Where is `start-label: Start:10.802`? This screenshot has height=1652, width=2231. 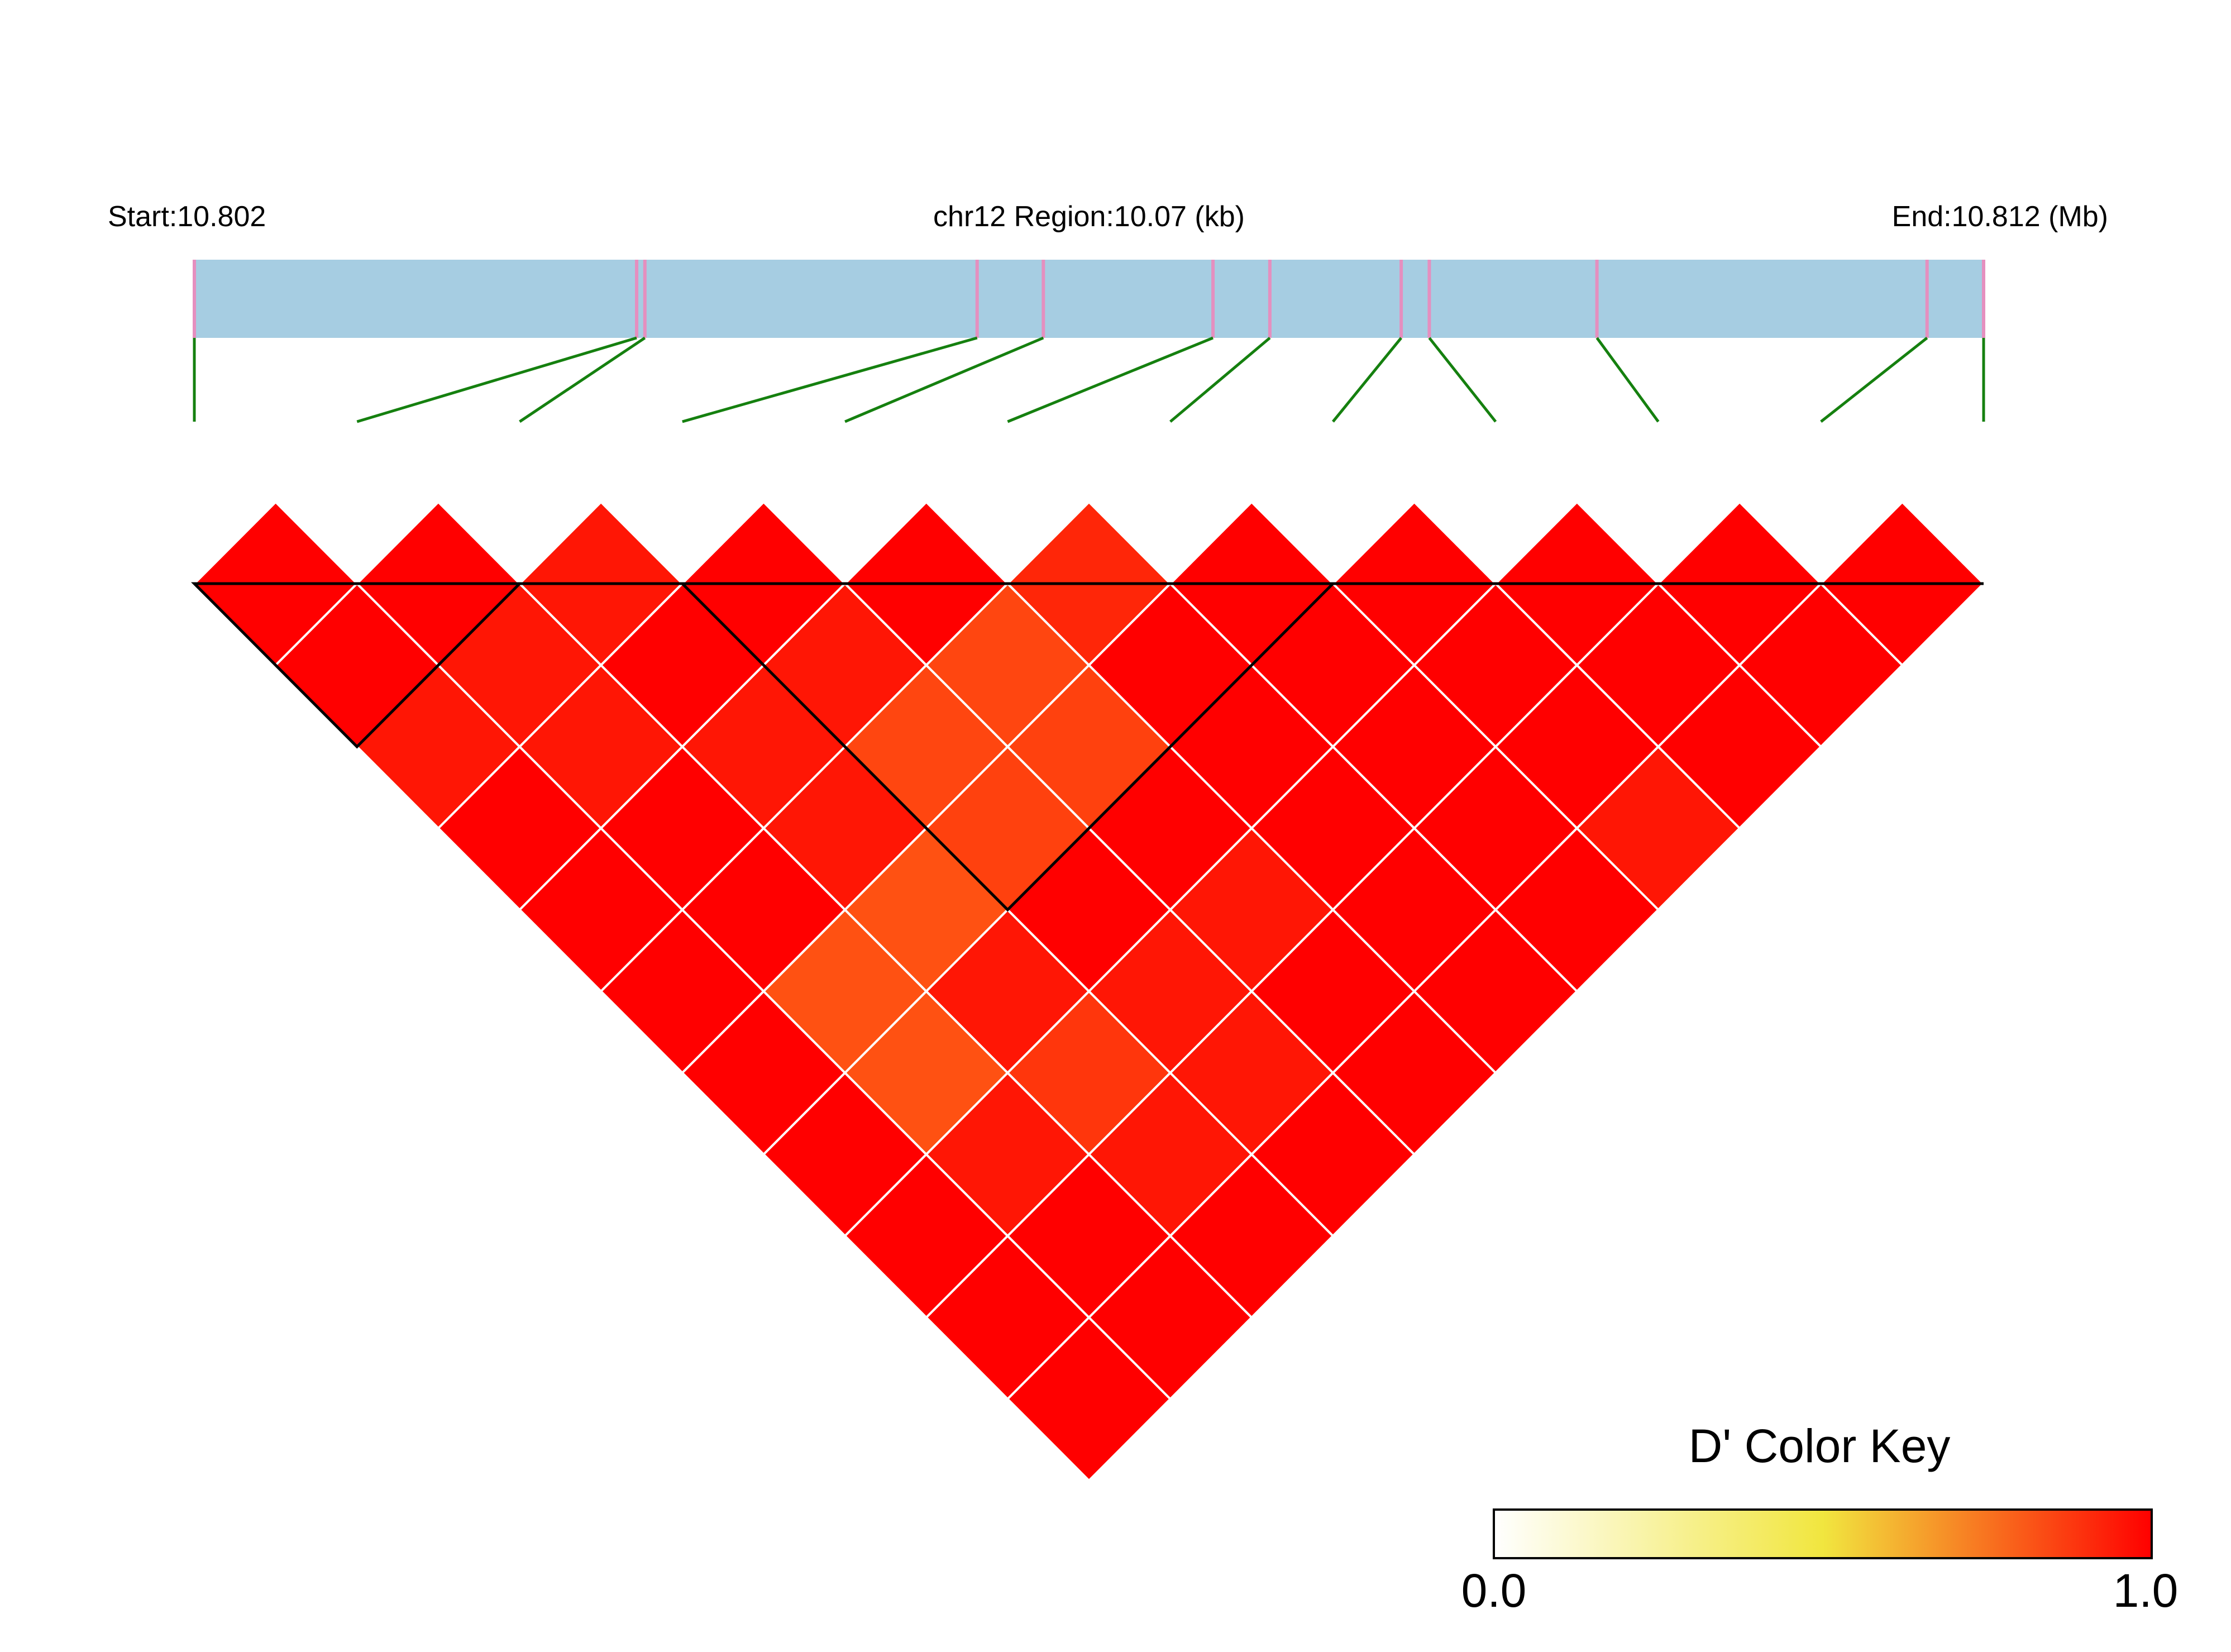 start-label: Start:10.802 is located at coordinates (187, 216).